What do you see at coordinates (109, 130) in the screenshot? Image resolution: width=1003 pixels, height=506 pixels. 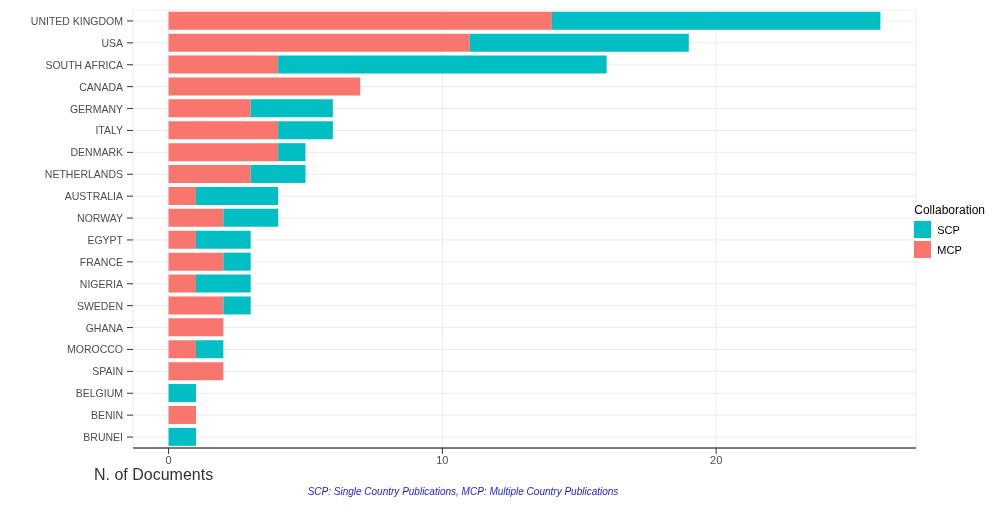 I see `y-tick-label: ITALY` at bounding box center [109, 130].